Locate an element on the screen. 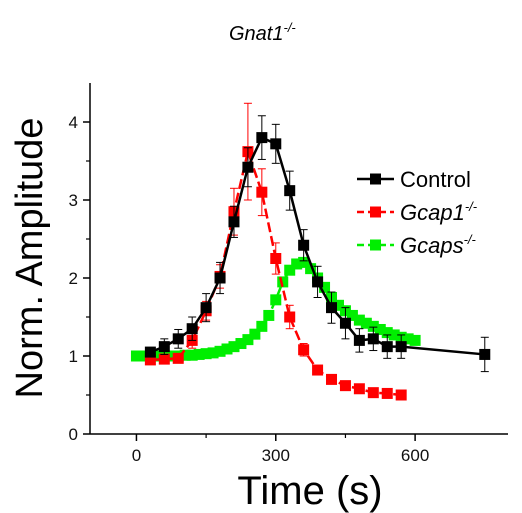  legend-label-text: Gcaps is located at coordinates (432, 245).